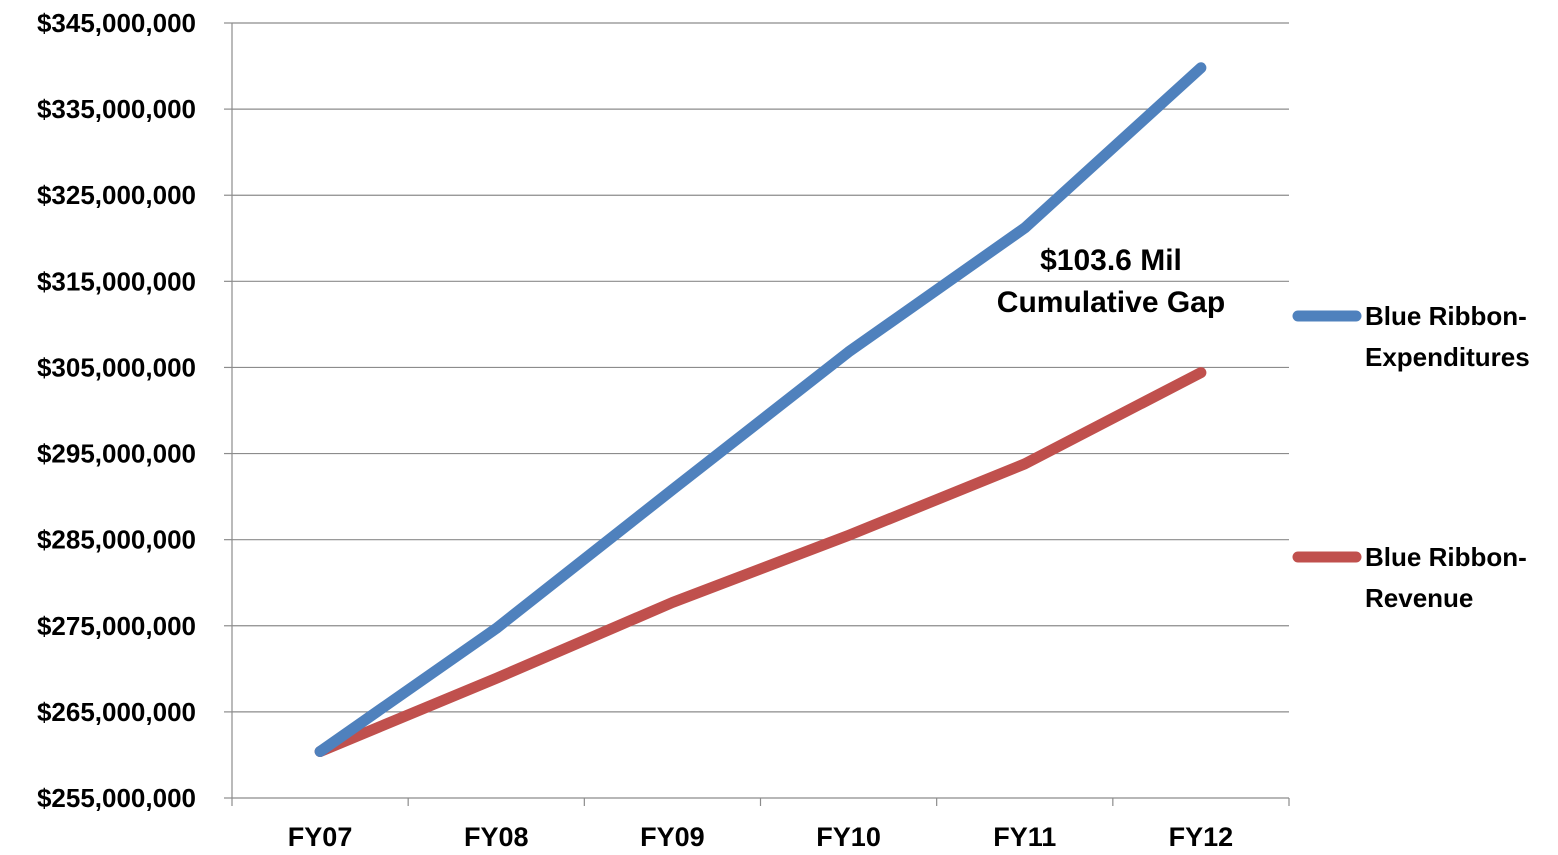 The image size is (1558, 855). Describe the element at coordinates (116, 23) in the screenshot. I see `y-tick-label: $345,000,000` at that location.